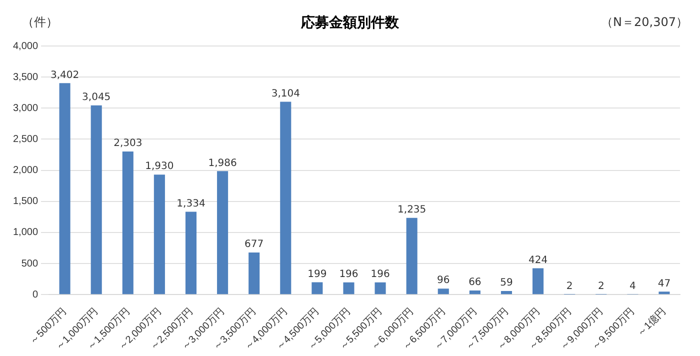  Describe the element at coordinates (475, 282) in the screenshot. I see `data-label: 66` at that location.